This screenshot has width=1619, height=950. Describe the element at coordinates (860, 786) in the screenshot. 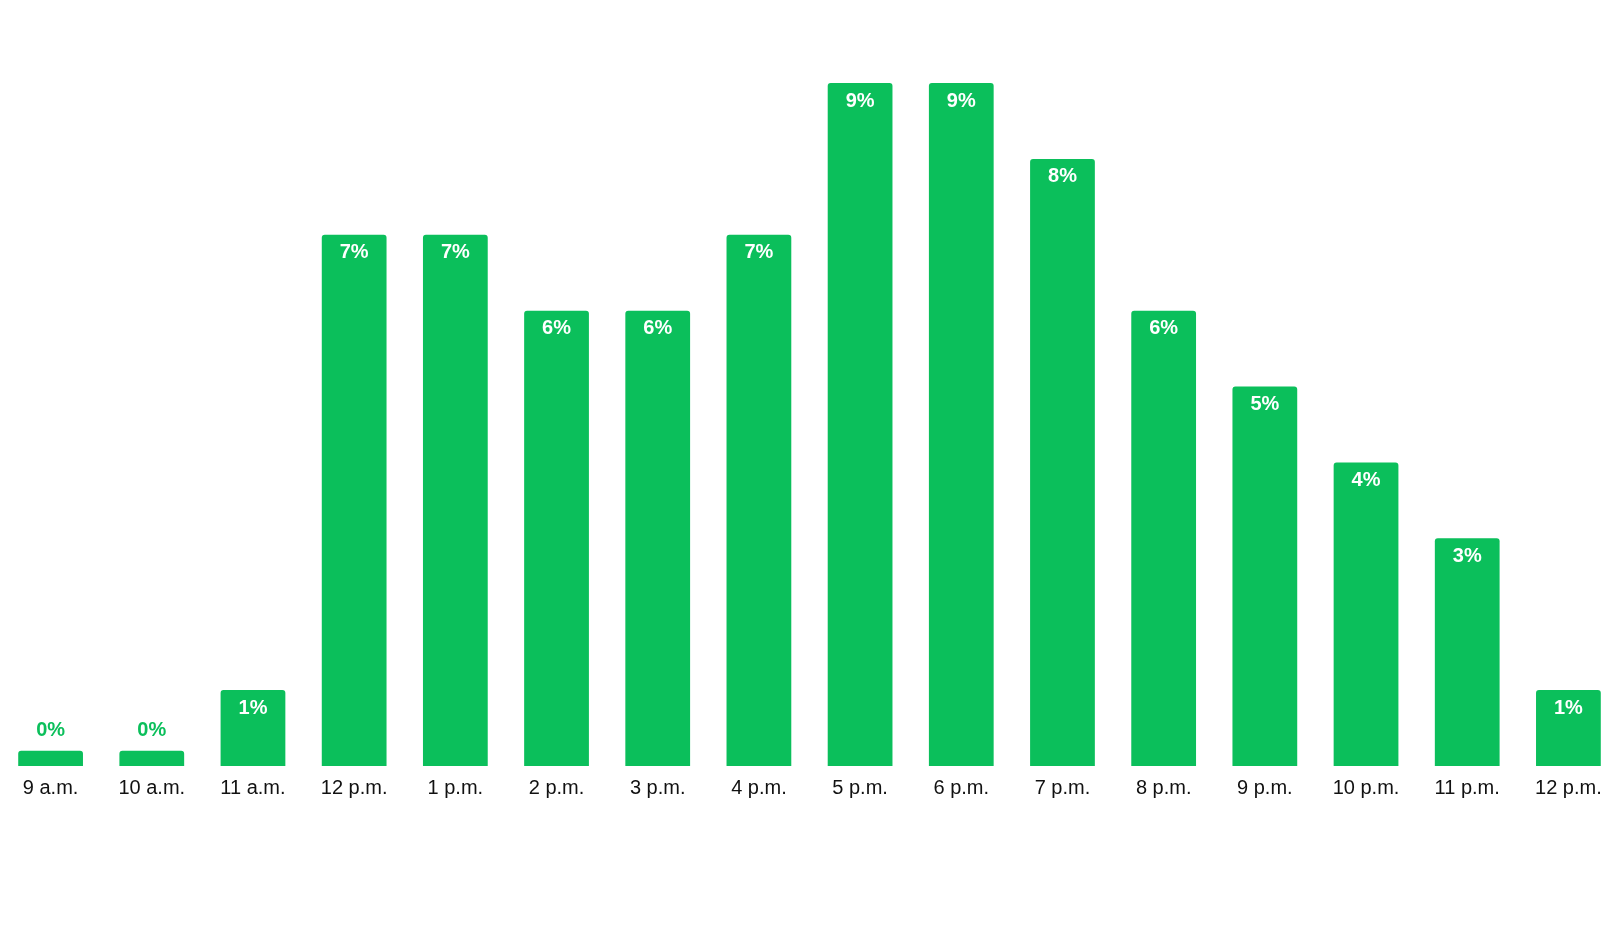

I see `x-tick-label: 5 p.m.` at that location.